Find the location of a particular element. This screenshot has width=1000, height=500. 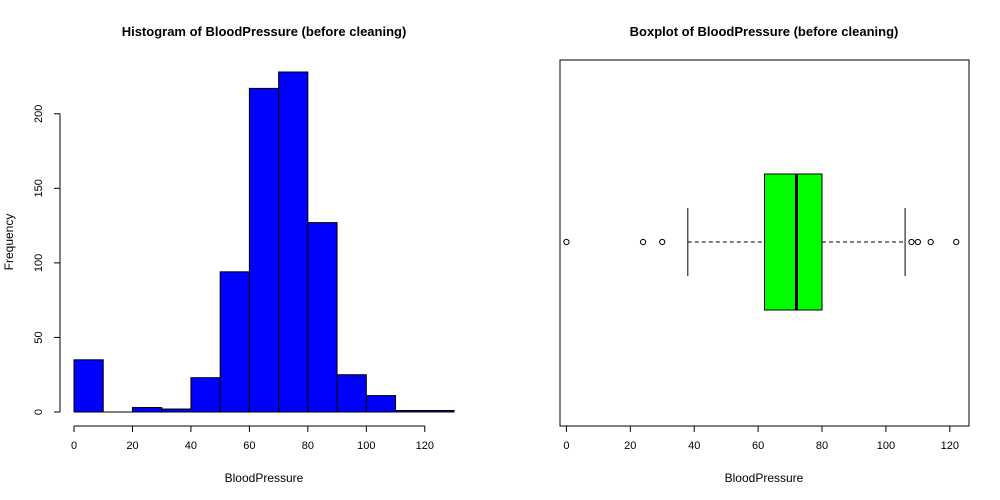

histogram-y-tick-label: 50 is located at coordinates (39, 337).